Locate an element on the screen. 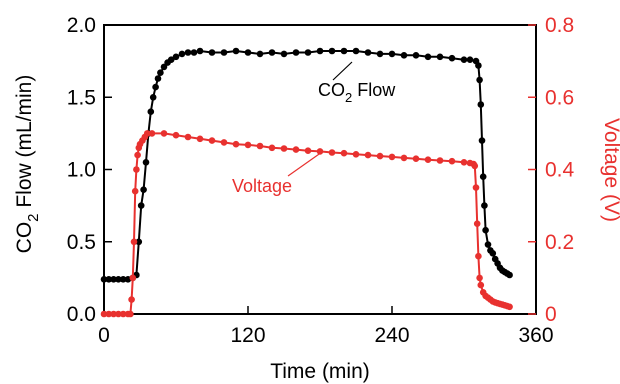 Image resolution: width=620 pixels, height=384 pixels. y-left-tick-label: 1.5 is located at coordinates (81, 97).